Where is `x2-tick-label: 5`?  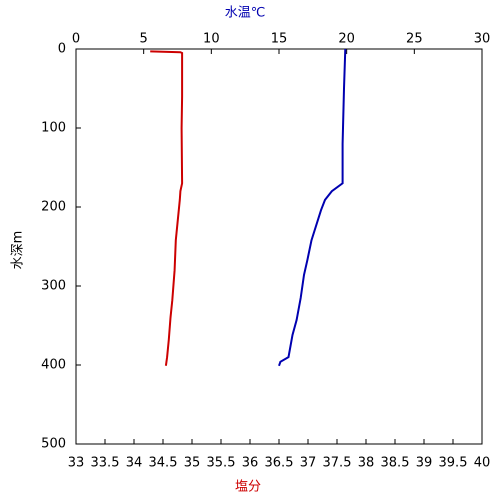
x2-tick-label: 5 is located at coordinates (144, 39).